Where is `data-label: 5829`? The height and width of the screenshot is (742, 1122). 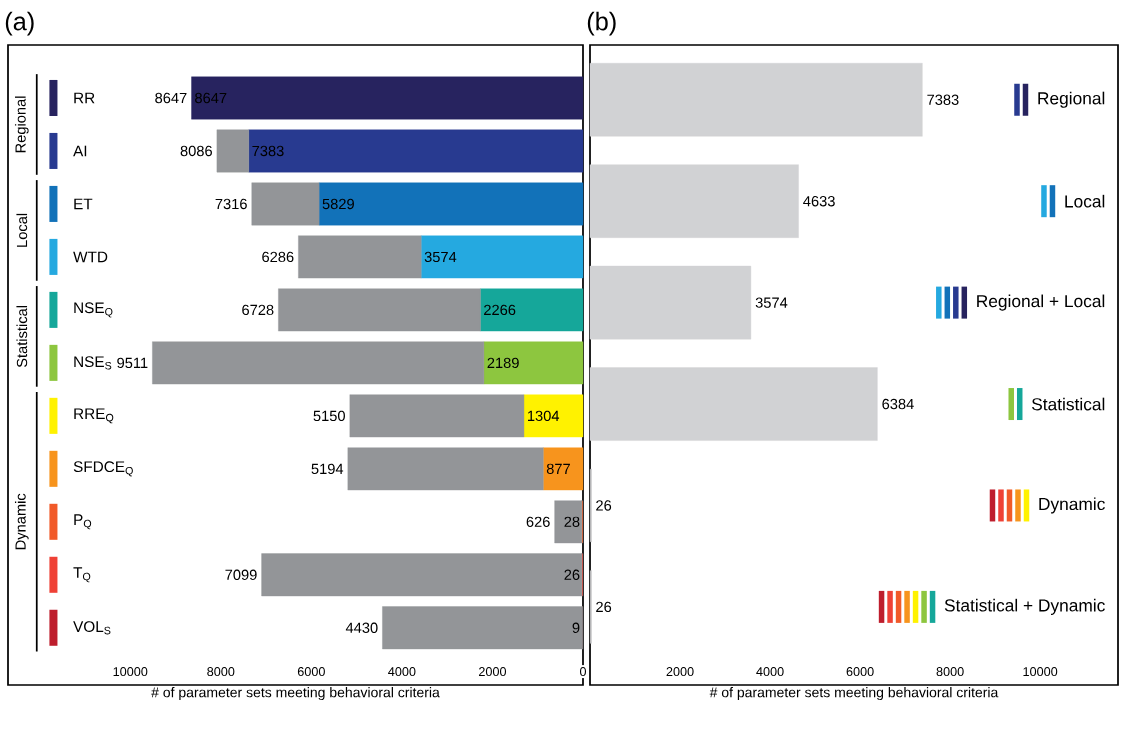
data-label: 5829 is located at coordinates (338, 204).